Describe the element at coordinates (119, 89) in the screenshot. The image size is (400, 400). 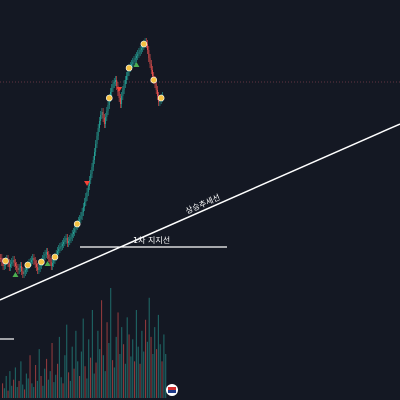
I see `sell-signal-marker` at that location.